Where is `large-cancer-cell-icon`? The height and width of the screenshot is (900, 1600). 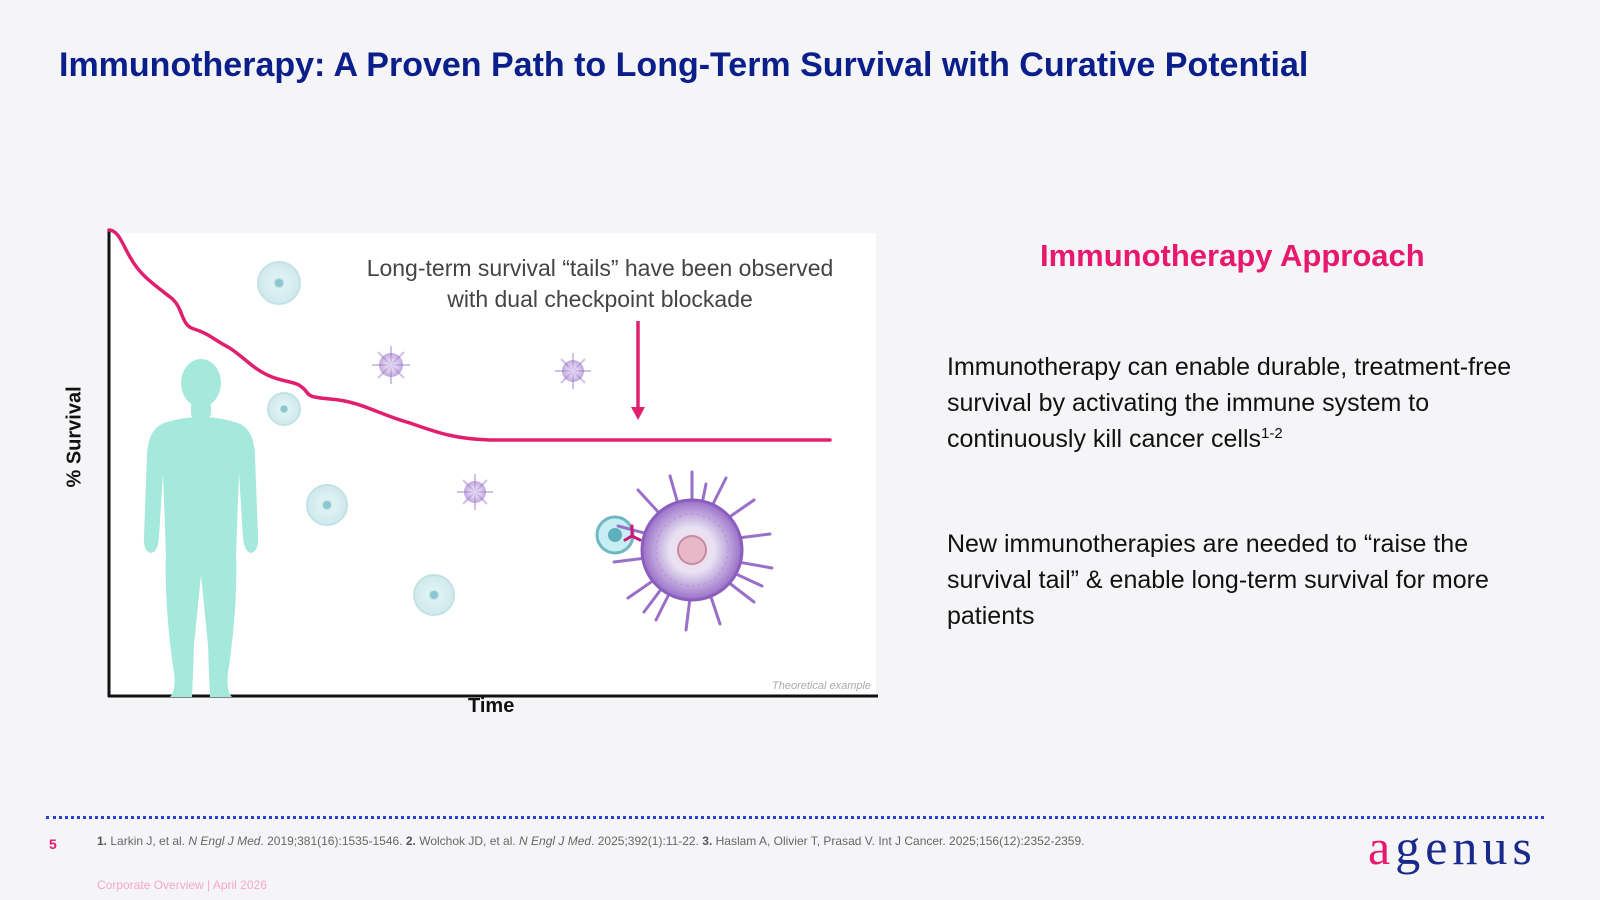
large-cancer-cell-icon is located at coordinates (693, 551).